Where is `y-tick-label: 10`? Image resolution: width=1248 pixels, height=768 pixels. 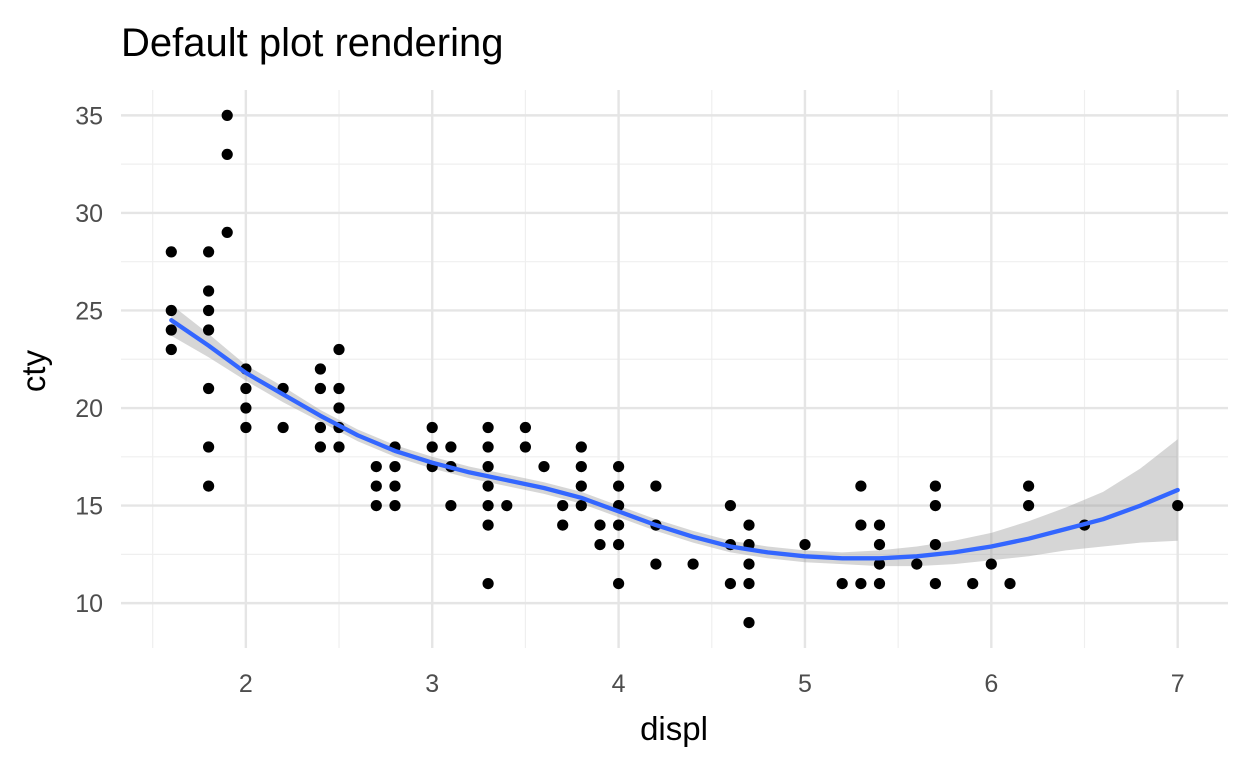
y-tick-label: 10 is located at coordinates (89, 604).